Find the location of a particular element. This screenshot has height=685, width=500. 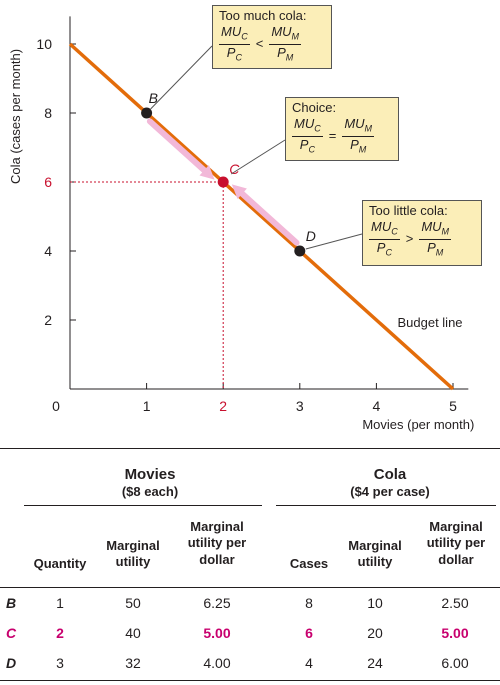

row-label-b: B is located at coordinates (11, 603).